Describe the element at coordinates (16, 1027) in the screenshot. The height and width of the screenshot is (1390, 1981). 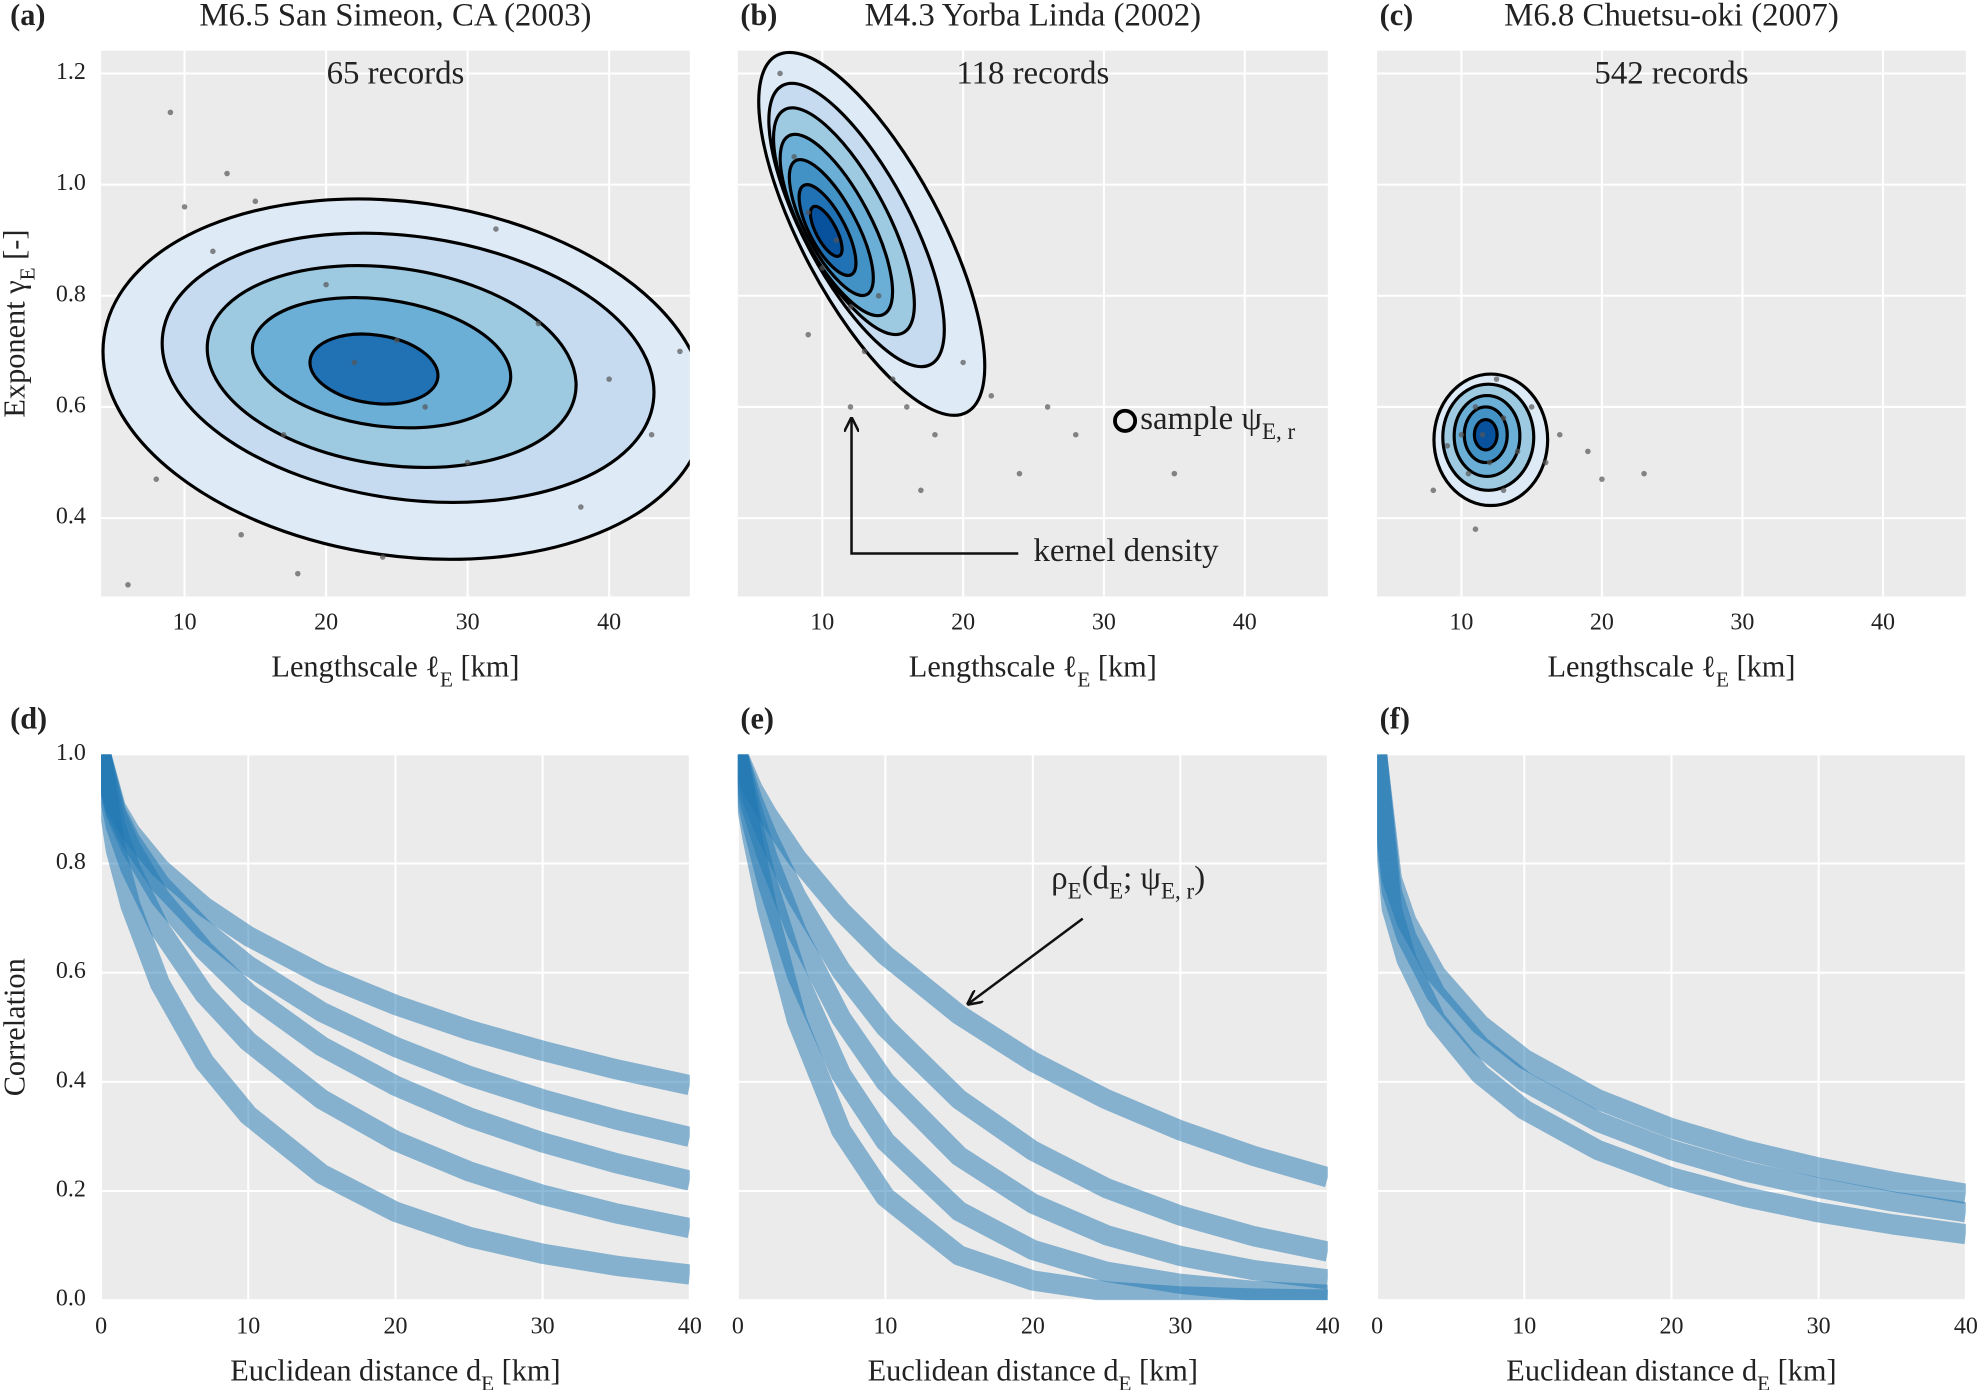
I see `text-part: Correlation` at that location.